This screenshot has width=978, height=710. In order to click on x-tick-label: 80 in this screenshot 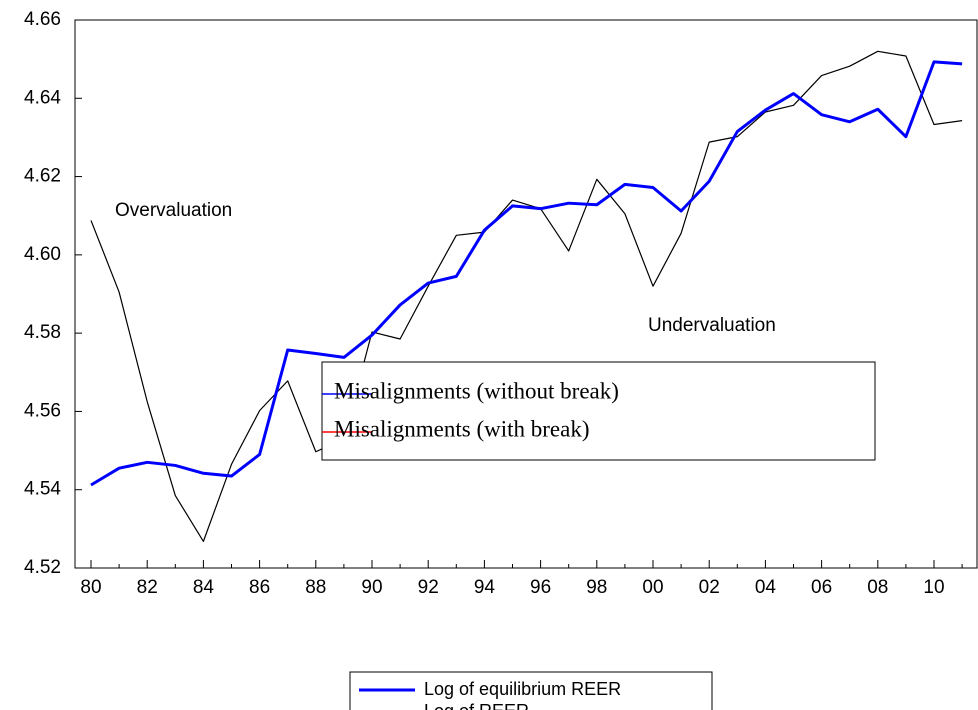, I will do `click(90, 587)`.